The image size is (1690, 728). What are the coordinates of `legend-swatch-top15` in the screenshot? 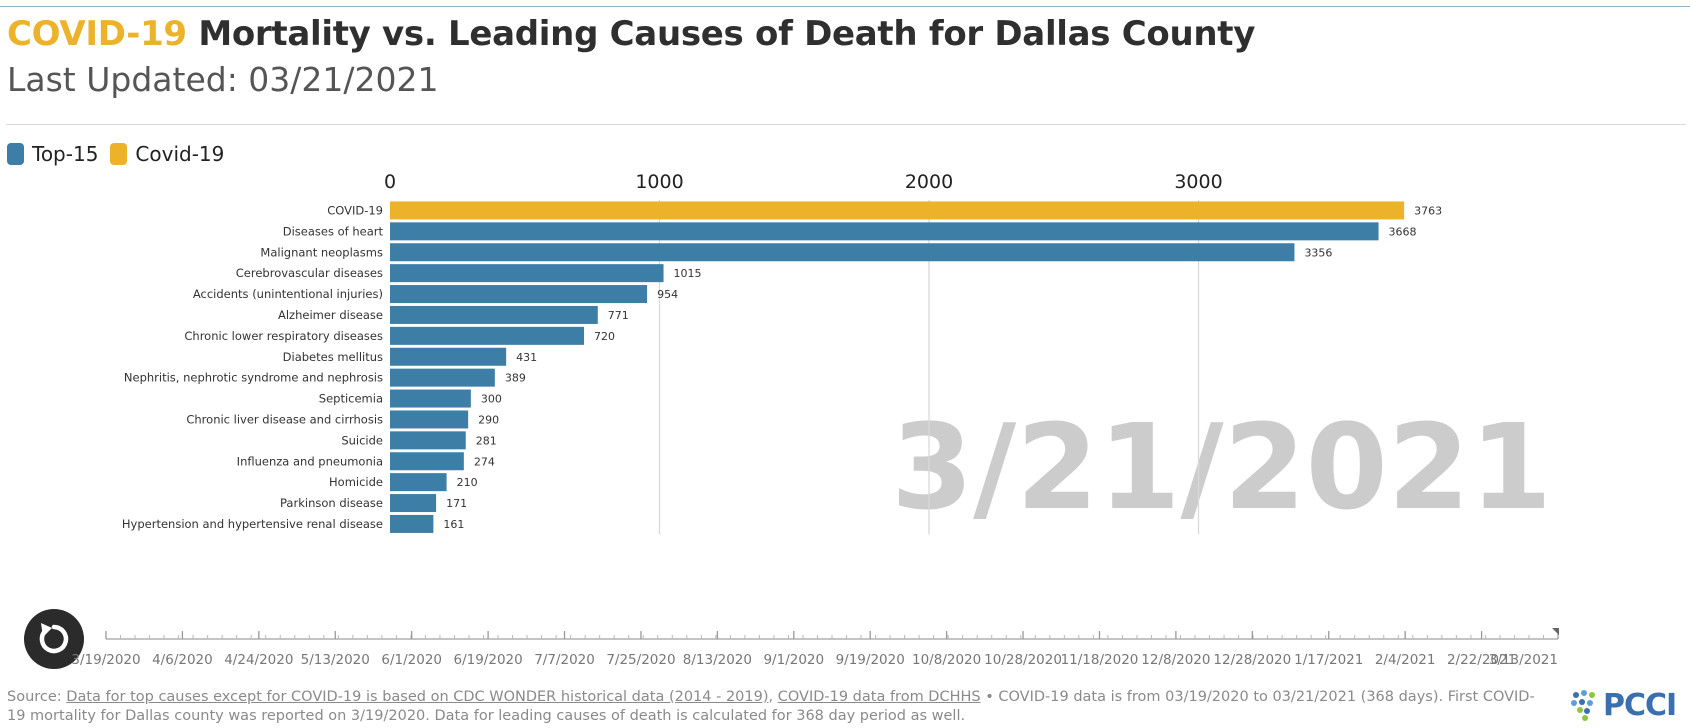 It's located at (15, 154).